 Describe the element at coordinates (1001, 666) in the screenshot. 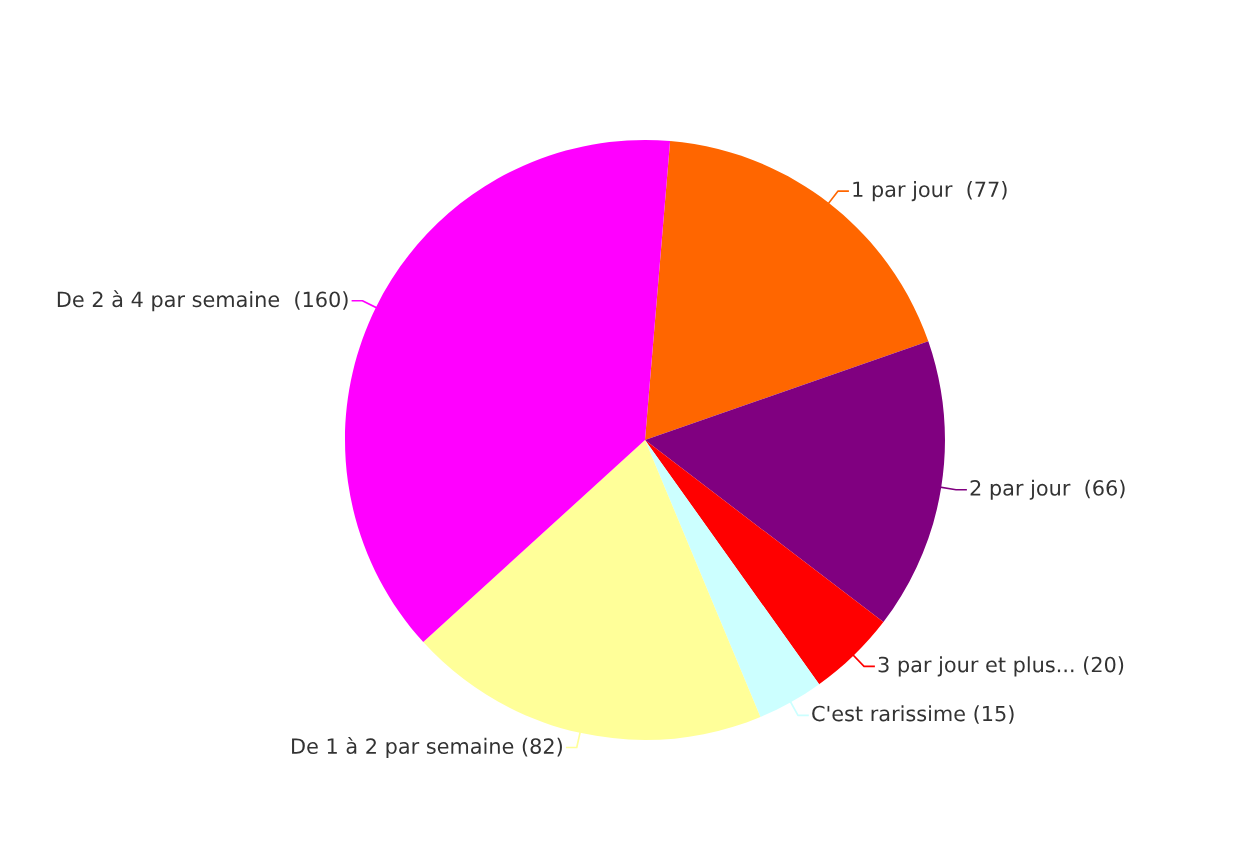

I see `slice-label: 3 par jour et plus... (20)` at that location.